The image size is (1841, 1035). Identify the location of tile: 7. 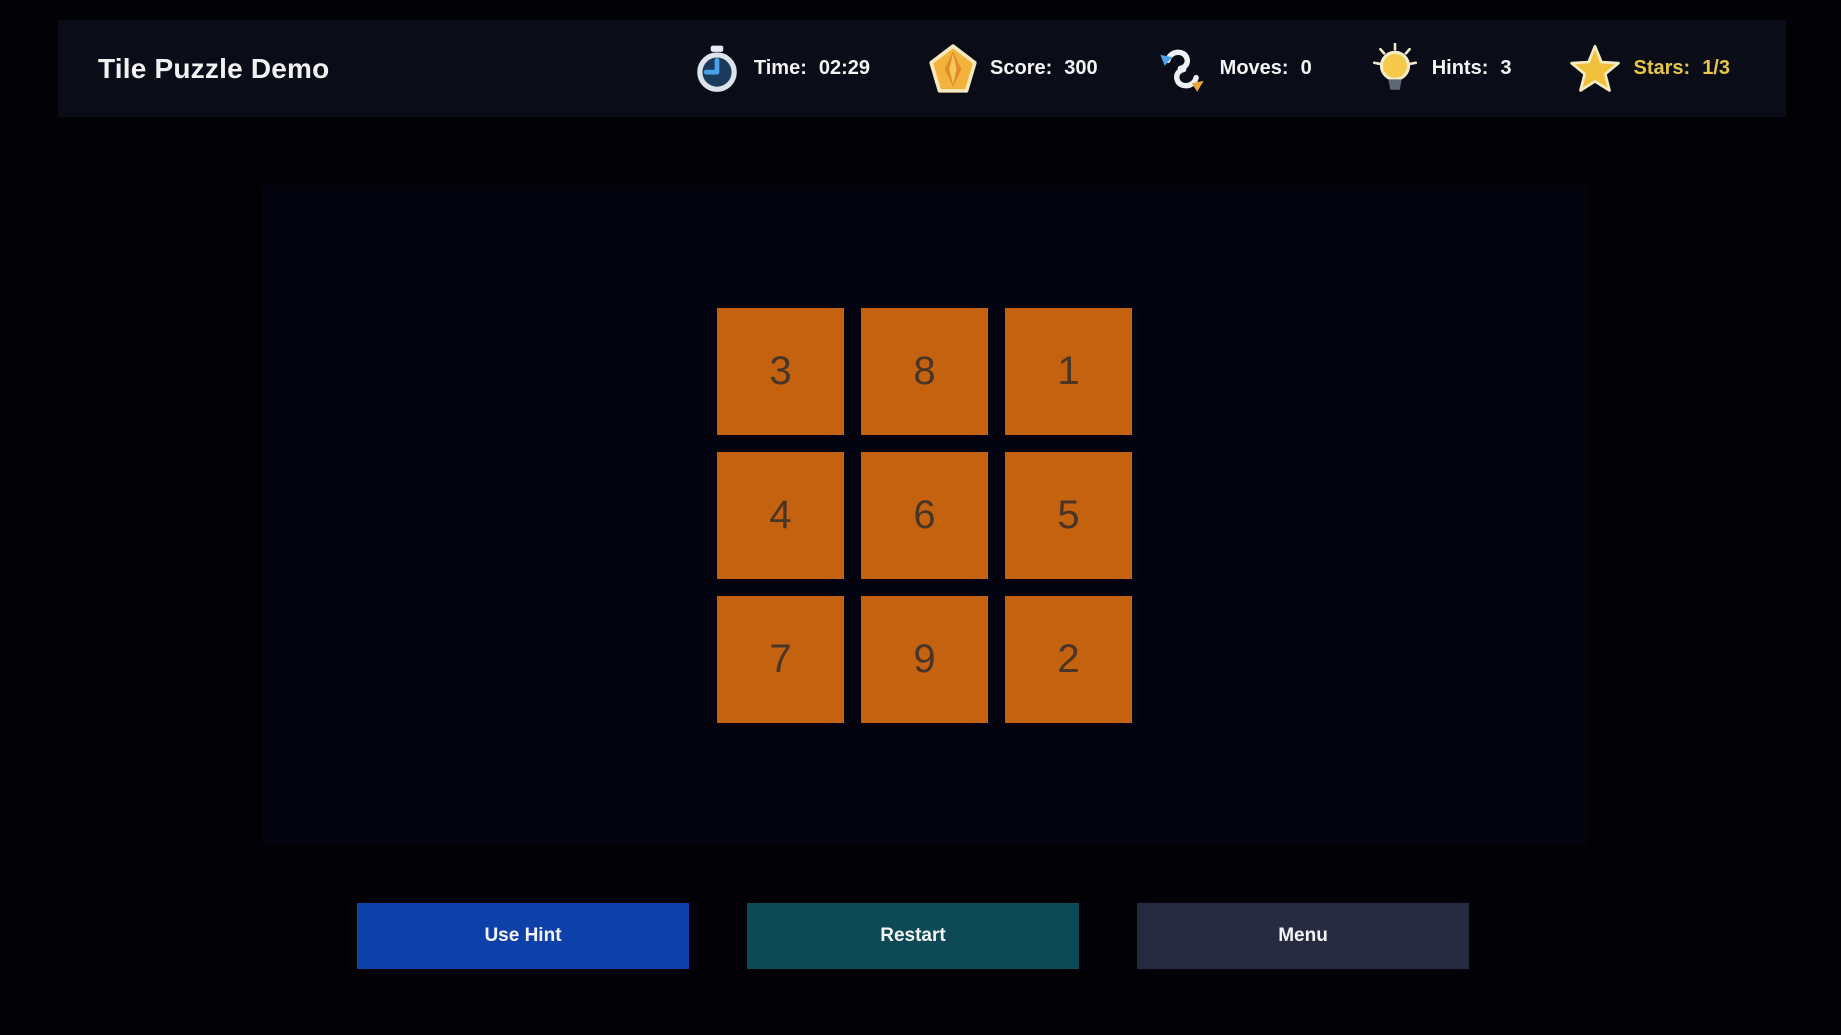
(780, 659).